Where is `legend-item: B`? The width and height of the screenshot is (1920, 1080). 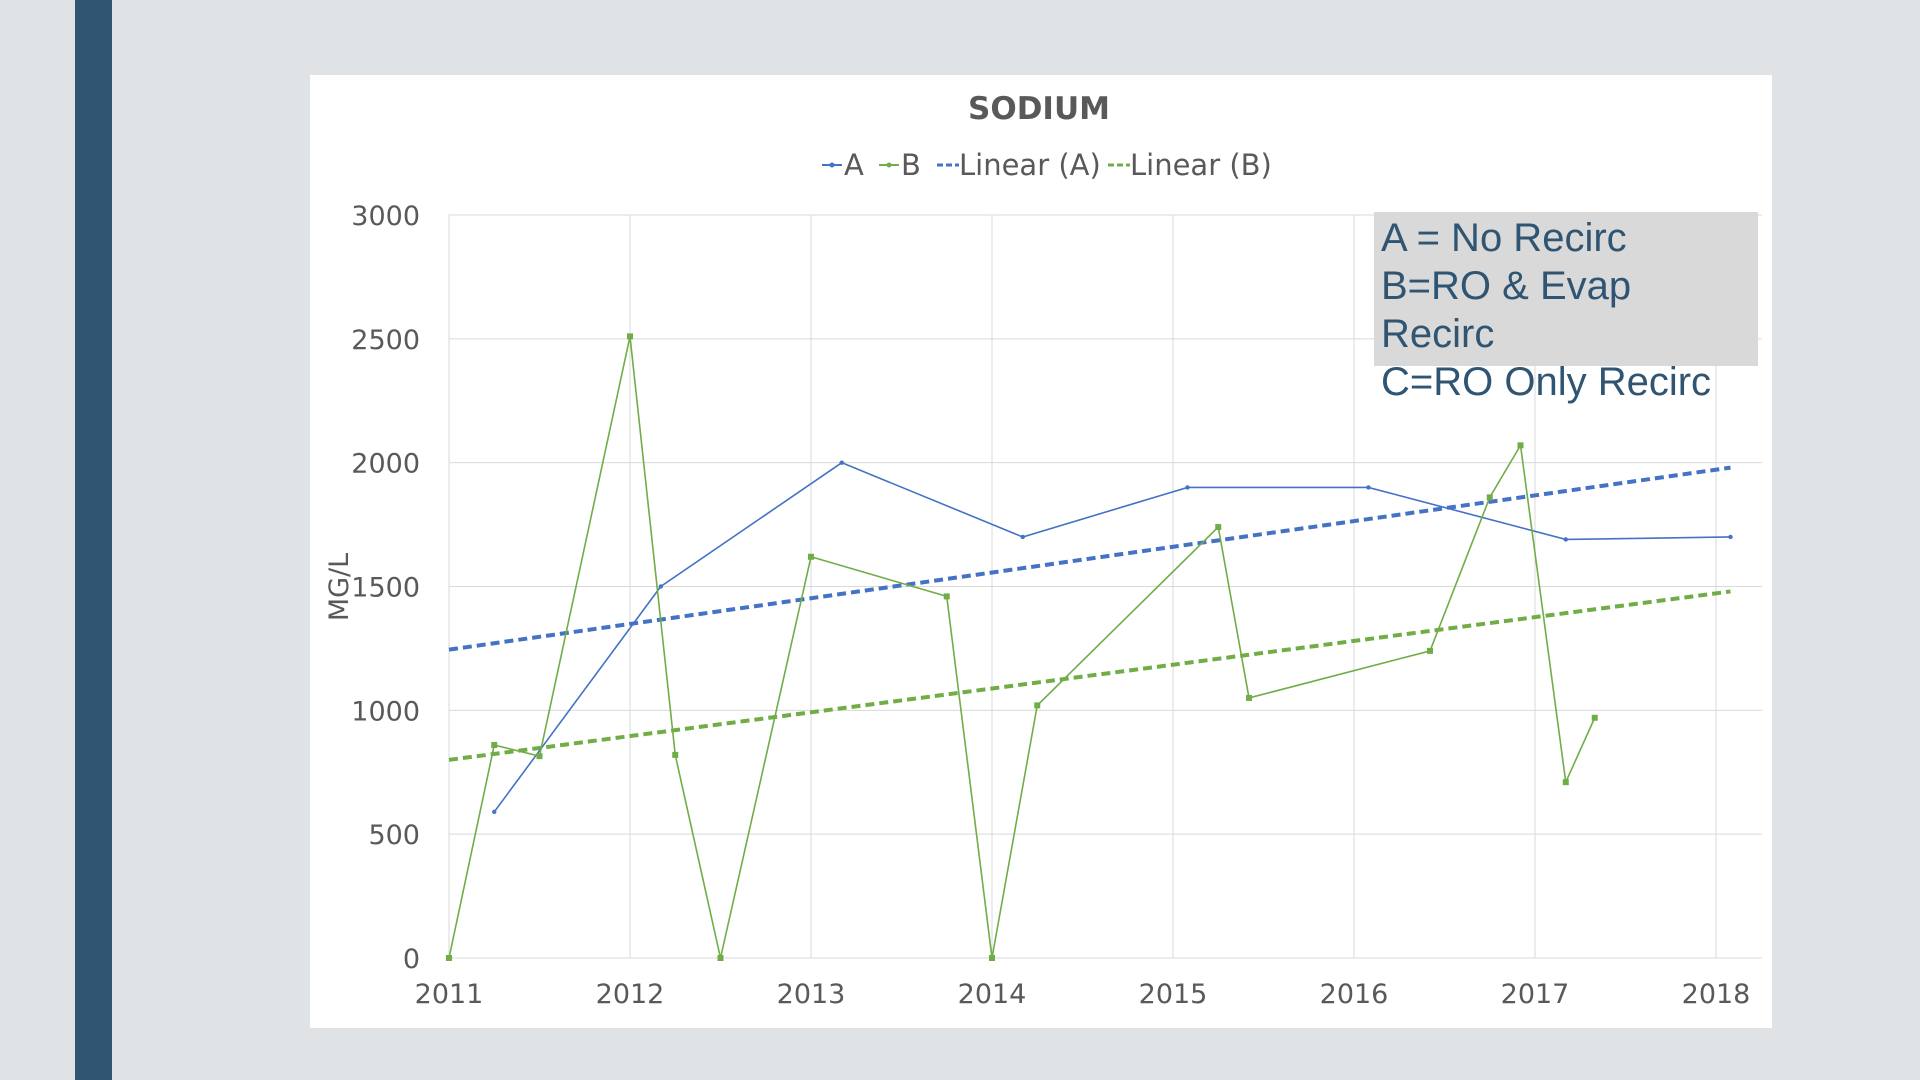
legend-item: B is located at coordinates (900, 165).